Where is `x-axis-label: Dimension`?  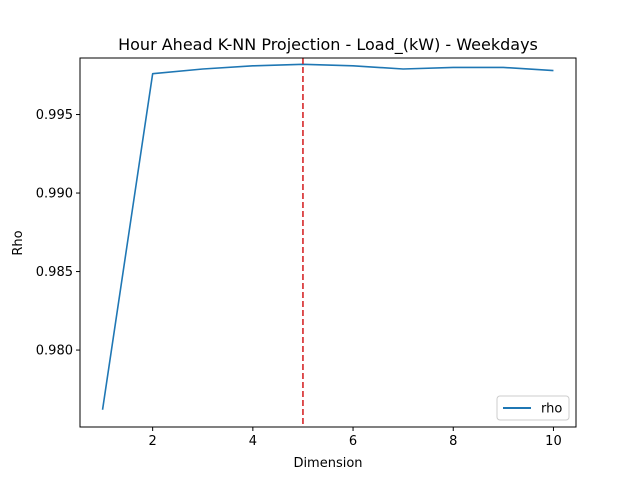 x-axis-label: Dimension is located at coordinates (327, 463).